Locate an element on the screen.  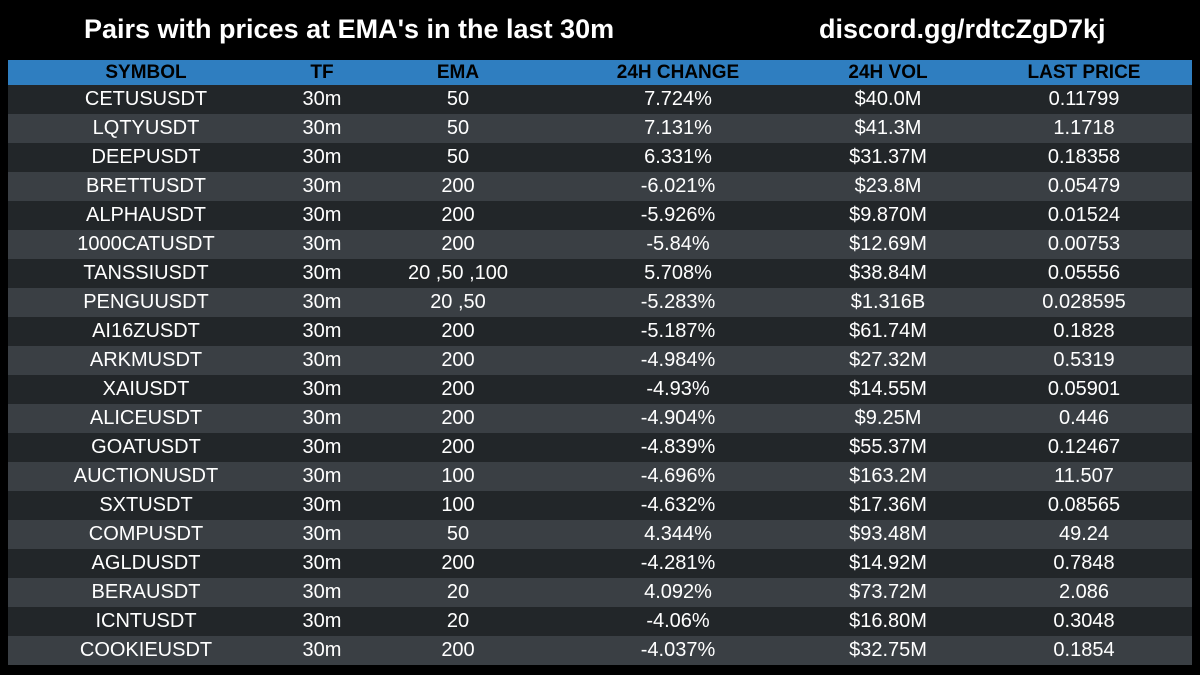
price-cell: 0.028595 is located at coordinates (1084, 302).